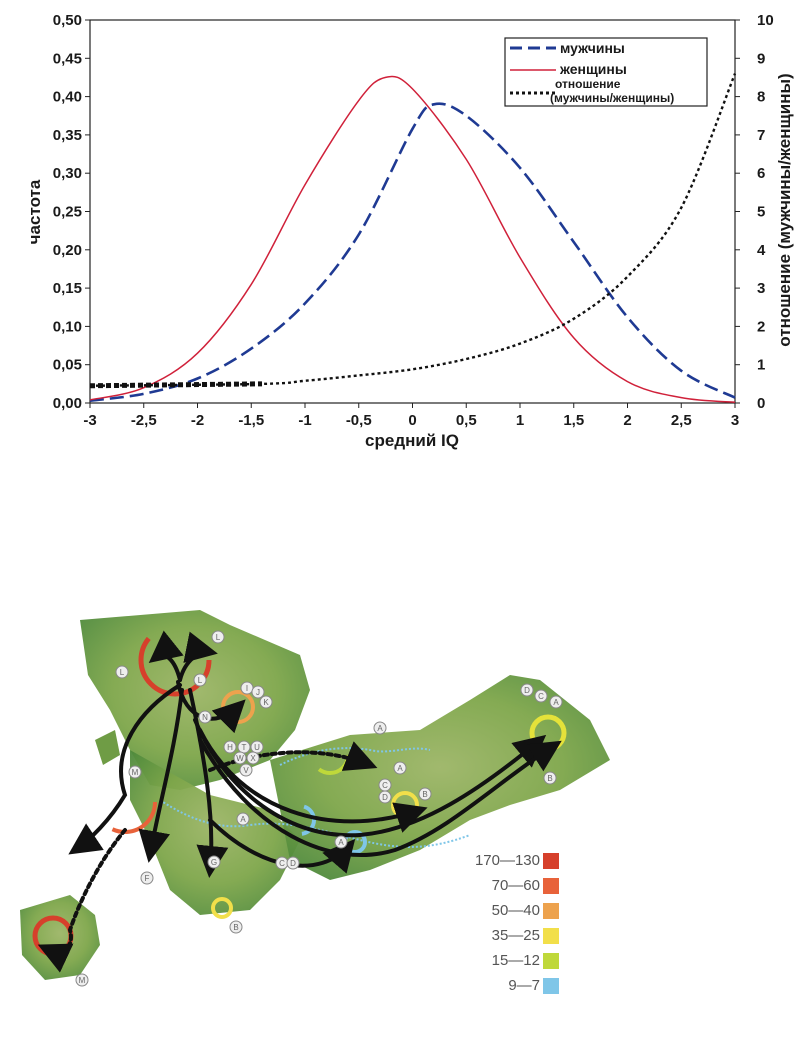  I want to click on x-tick-label: -0,5, so click(359, 420).